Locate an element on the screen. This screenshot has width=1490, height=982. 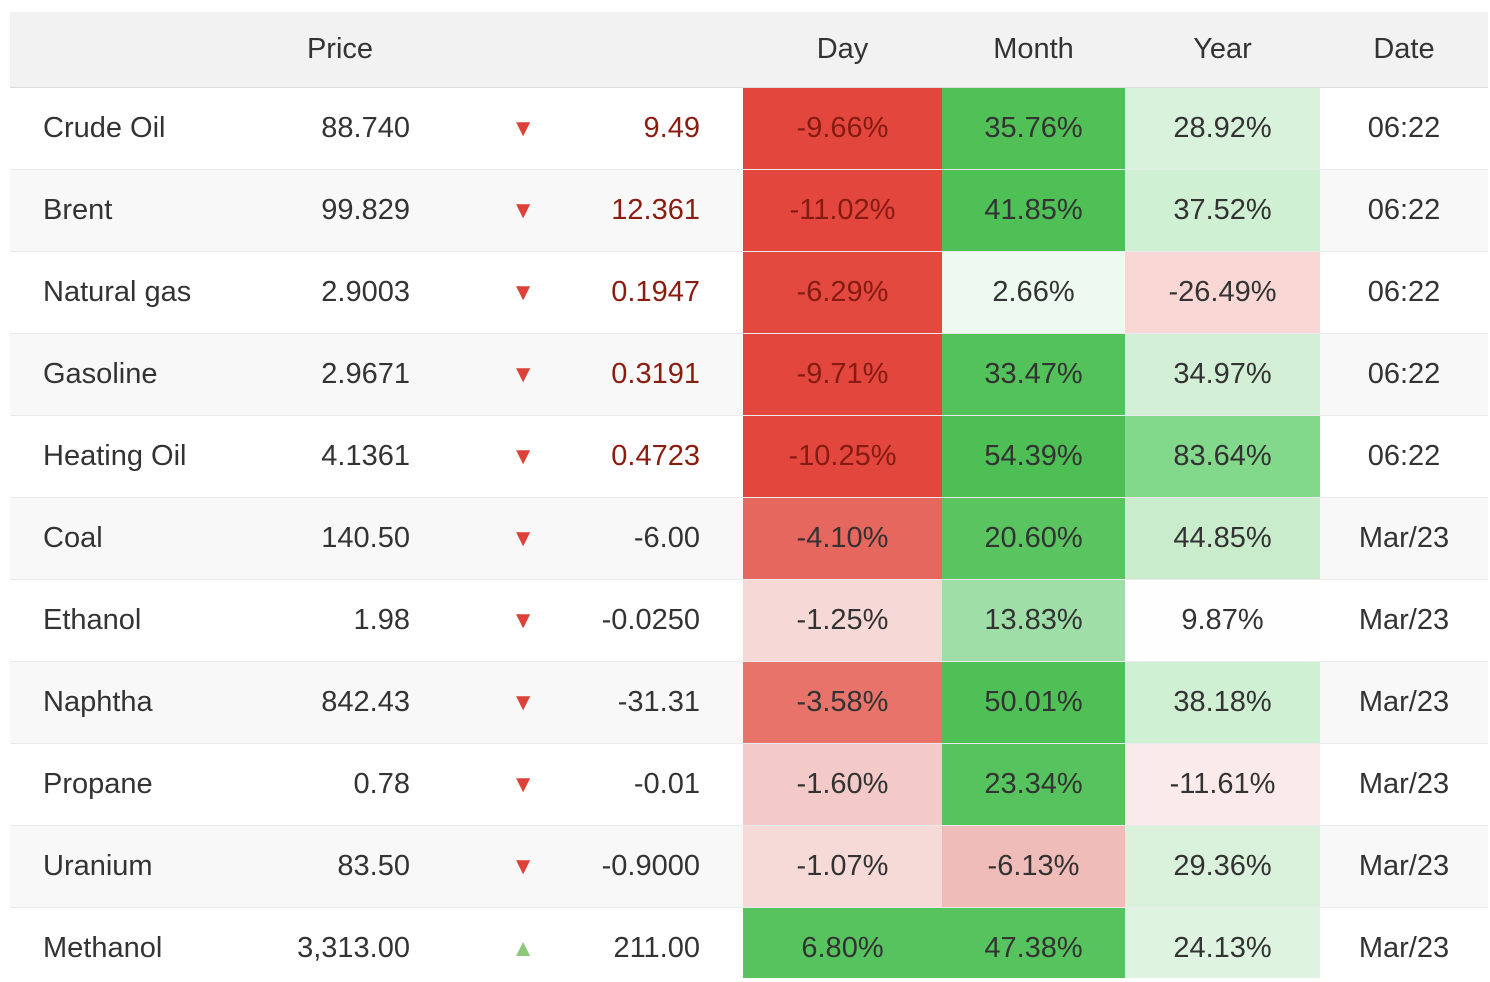
year-percent-cell: 29.36% is located at coordinates (1222, 866).